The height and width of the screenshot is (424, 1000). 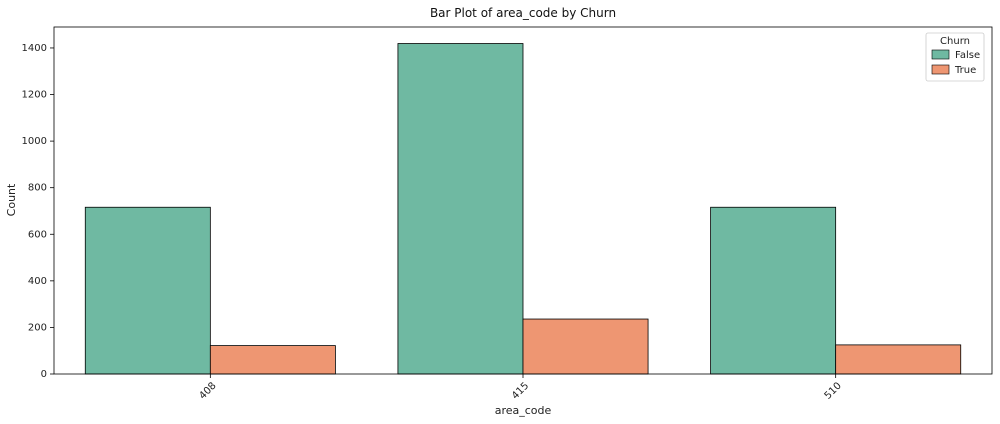 What do you see at coordinates (37, 281) in the screenshot?
I see `y-tick-label: 400` at bounding box center [37, 281].